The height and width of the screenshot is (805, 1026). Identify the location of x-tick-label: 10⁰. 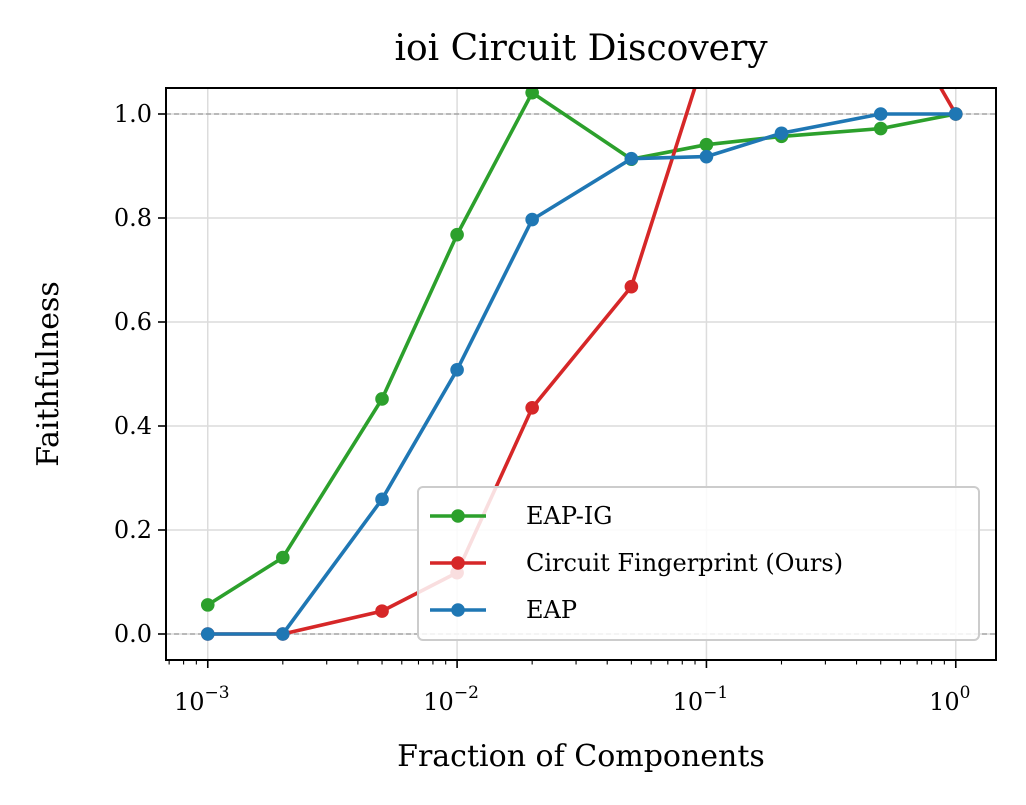
(949, 699).